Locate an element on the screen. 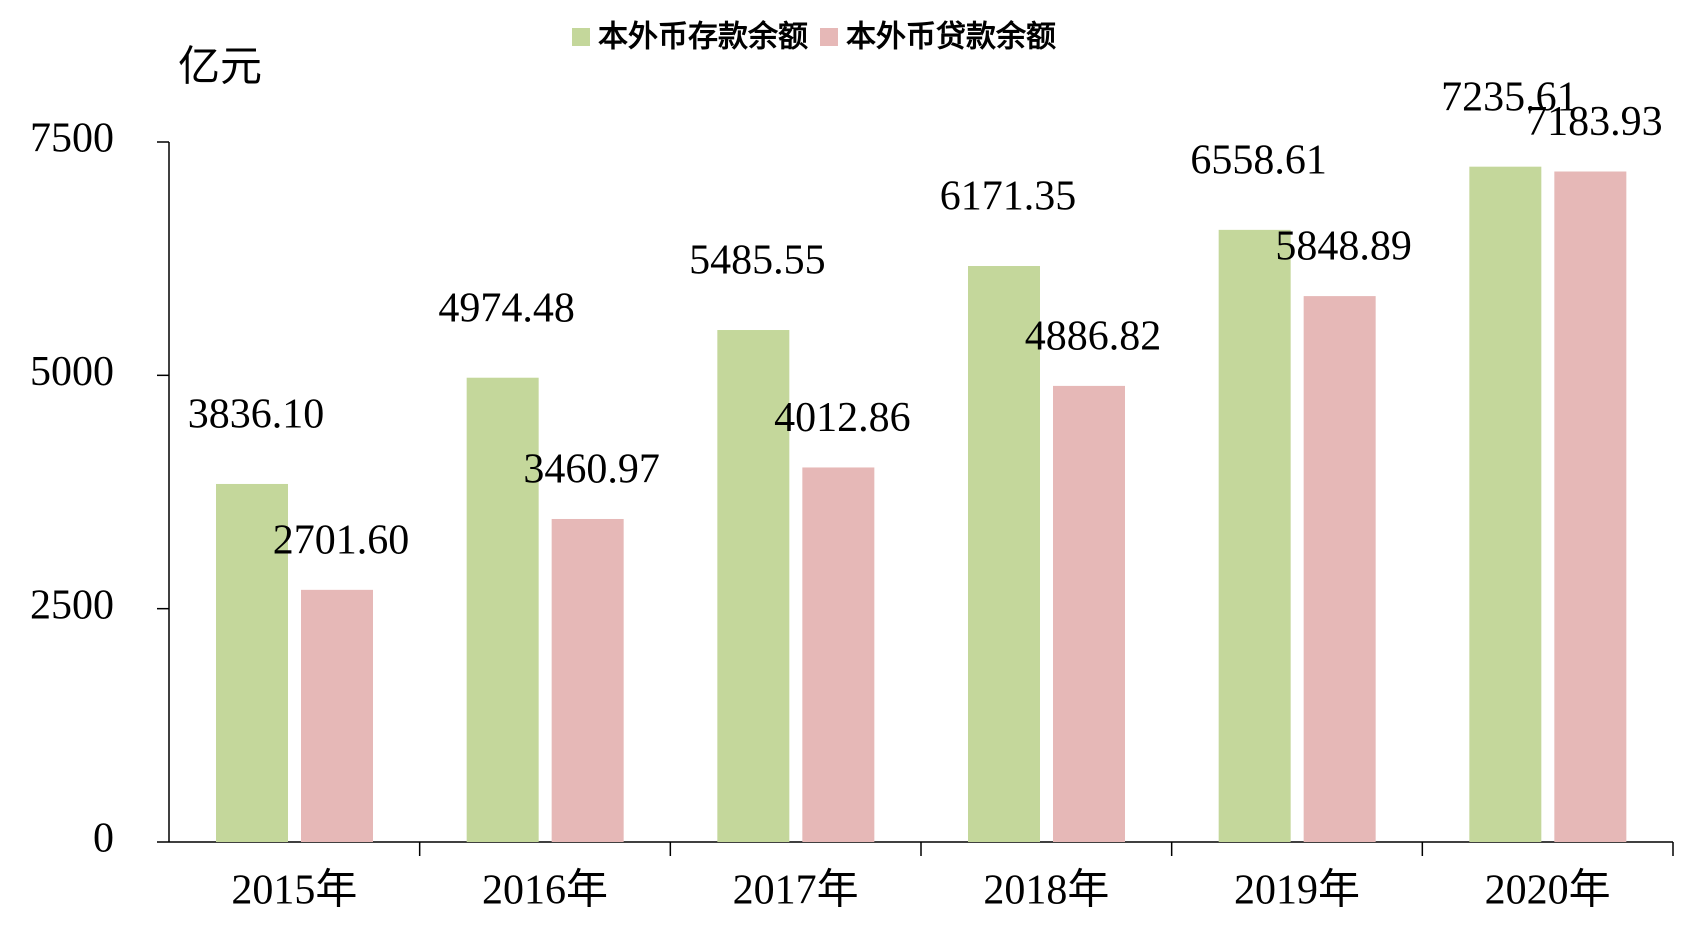 The height and width of the screenshot is (931, 1691). legend-label: 本外币存款余额 is located at coordinates (703, 37).